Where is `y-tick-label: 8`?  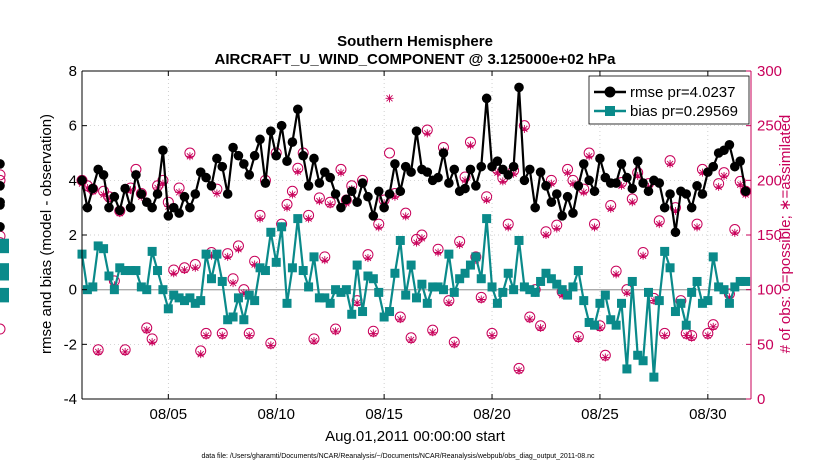 y-tick-label: 8 is located at coordinates (73, 71).